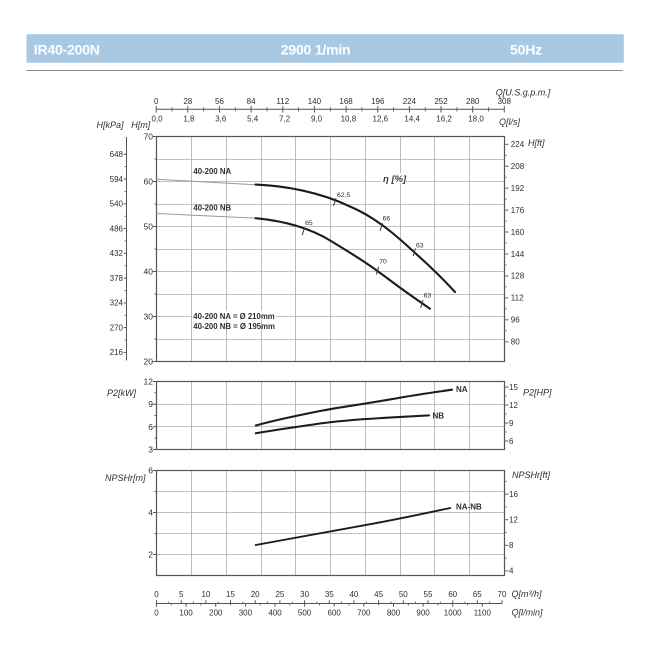 Image resolution: width=650 pixels, height=650 pixels. What do you see at coordinates (150, 450) in the screenshot?
I see `svg-text: 3` at bounding box center [150, 450].